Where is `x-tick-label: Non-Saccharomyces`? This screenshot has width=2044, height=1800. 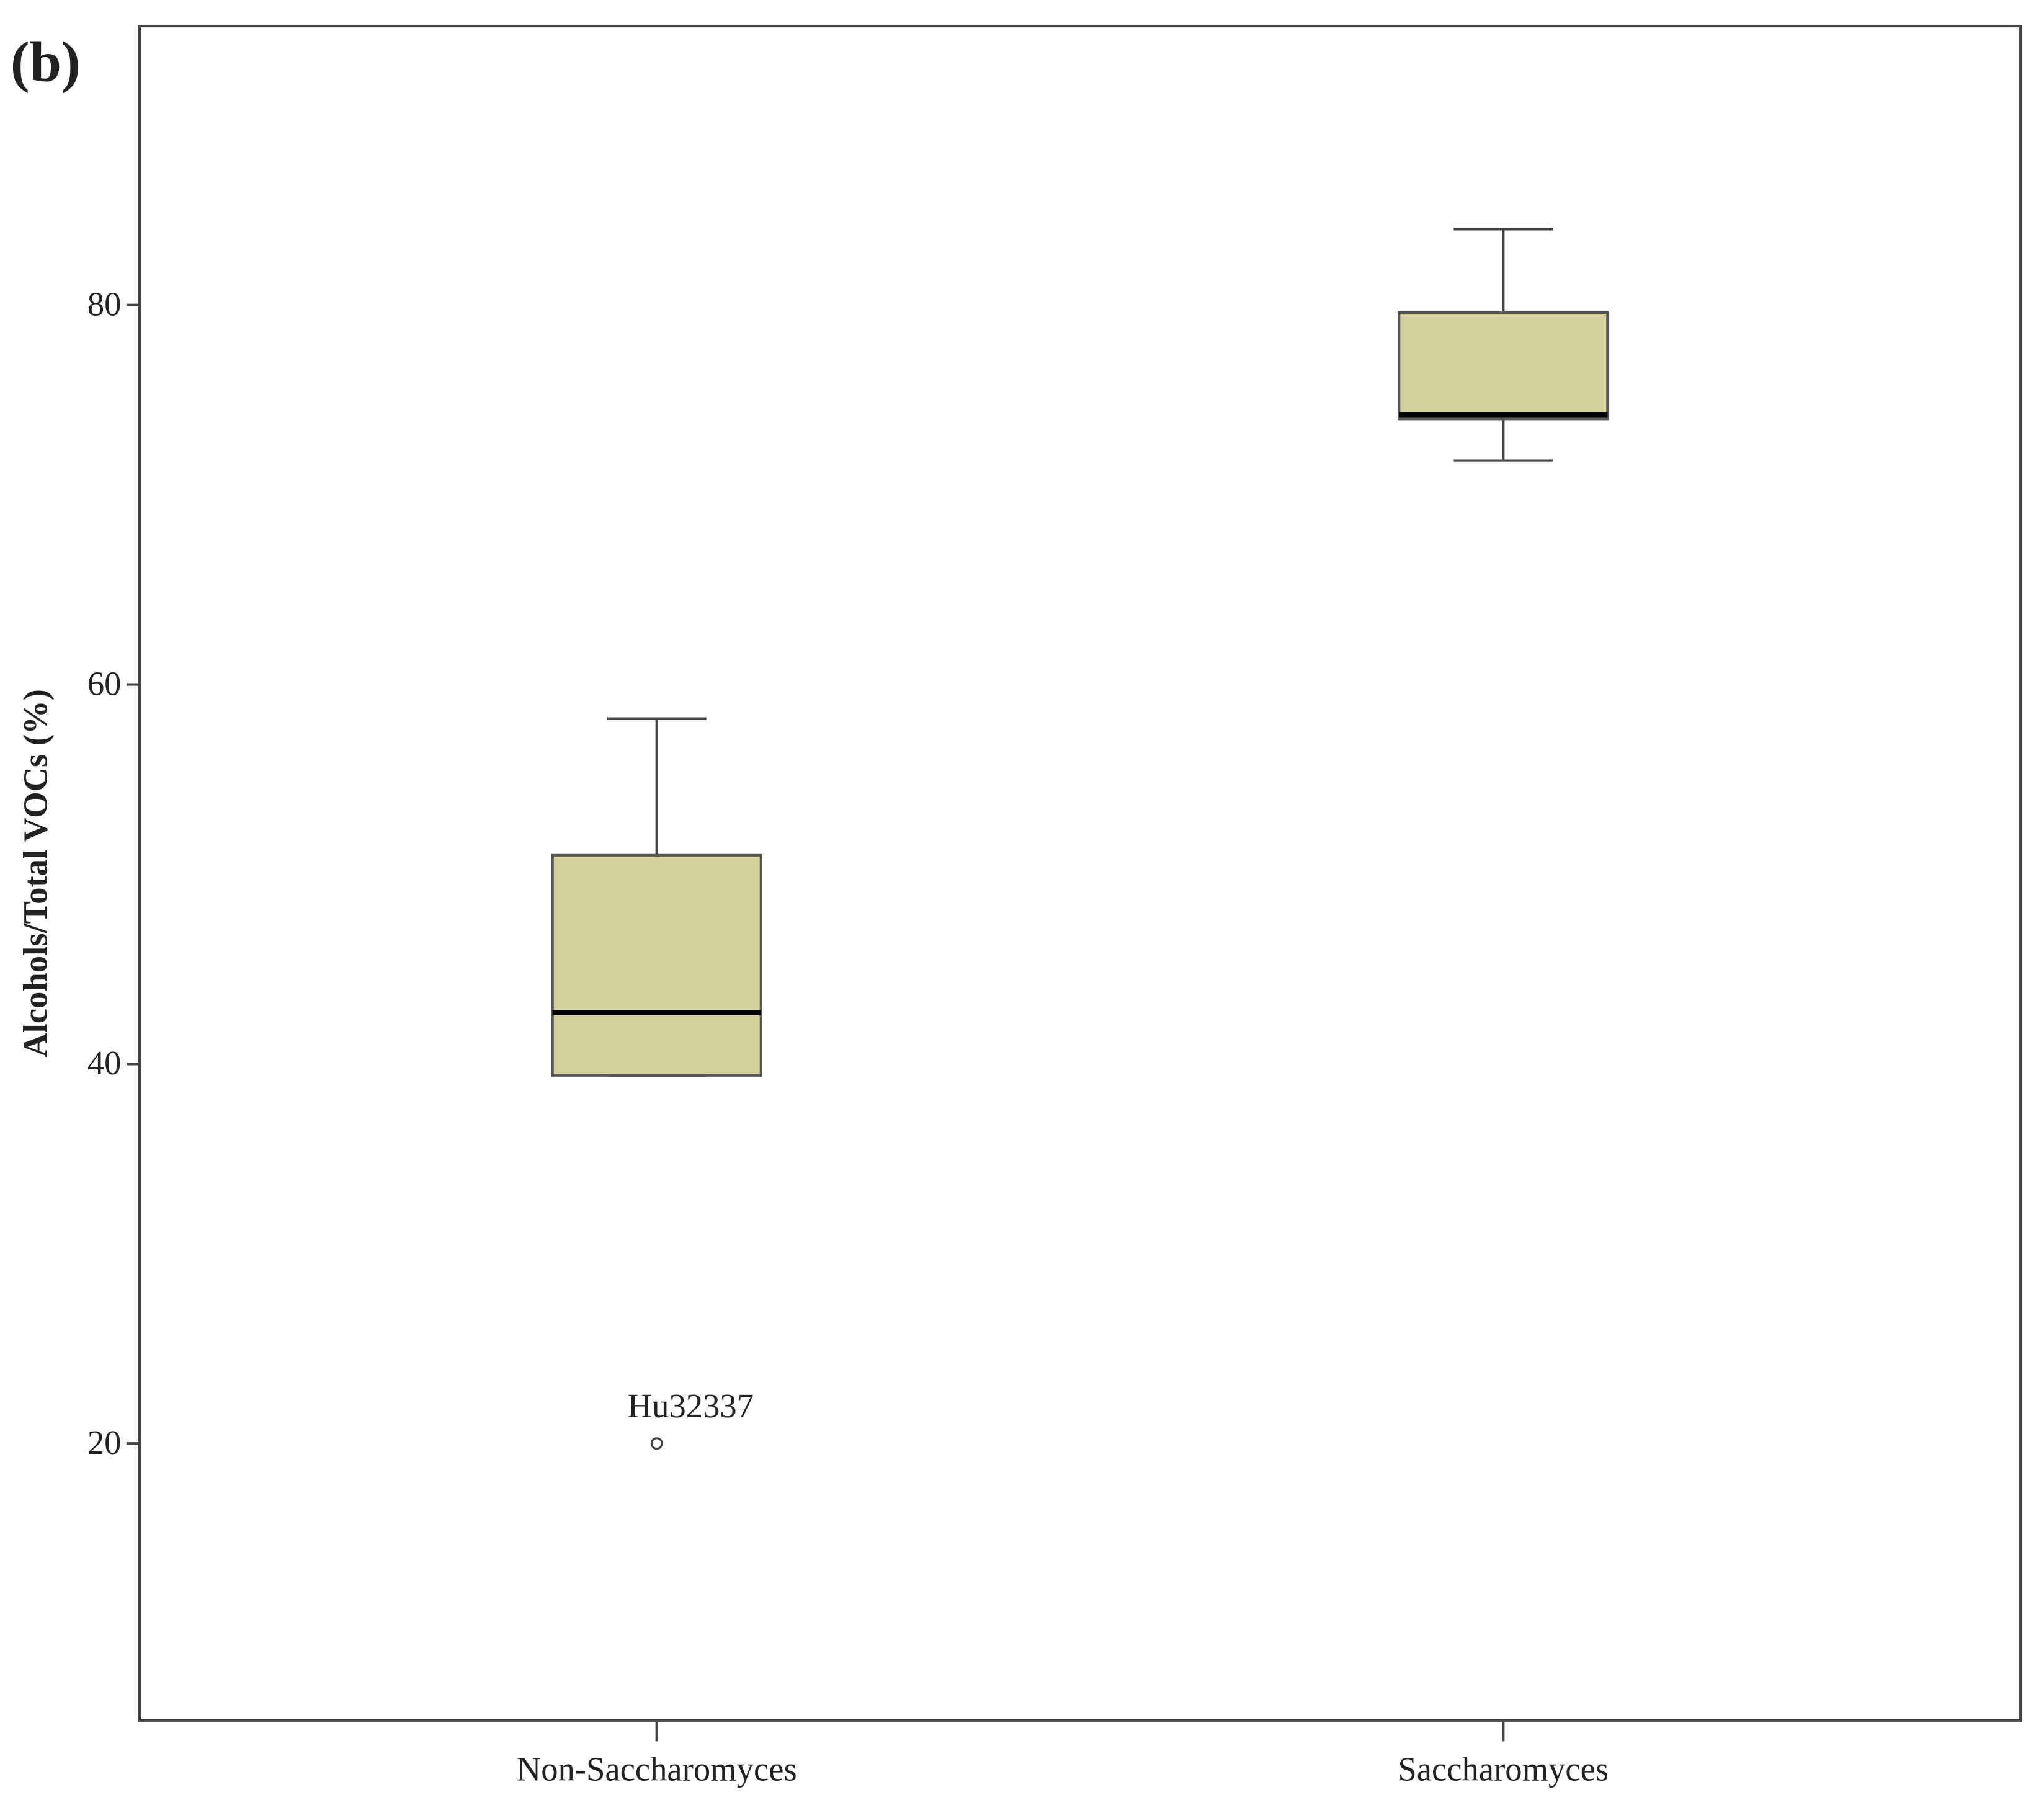 x-tick-label: Non-Saccharomyces is located at coordinates (657, 1769).